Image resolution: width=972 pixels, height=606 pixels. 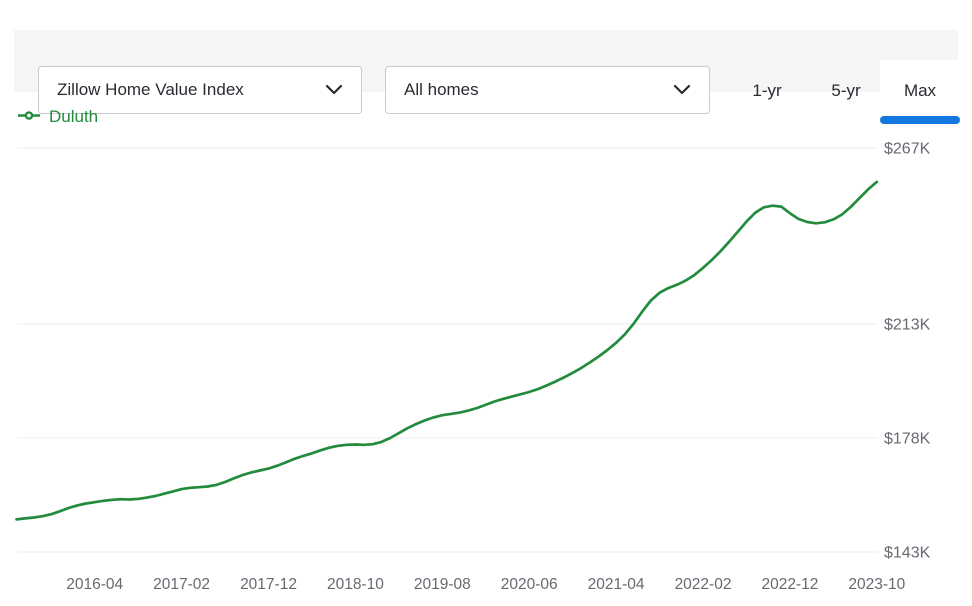 I want to click on metric-dropdown: Zillow Home Value Index, so click(x=200, y=90).